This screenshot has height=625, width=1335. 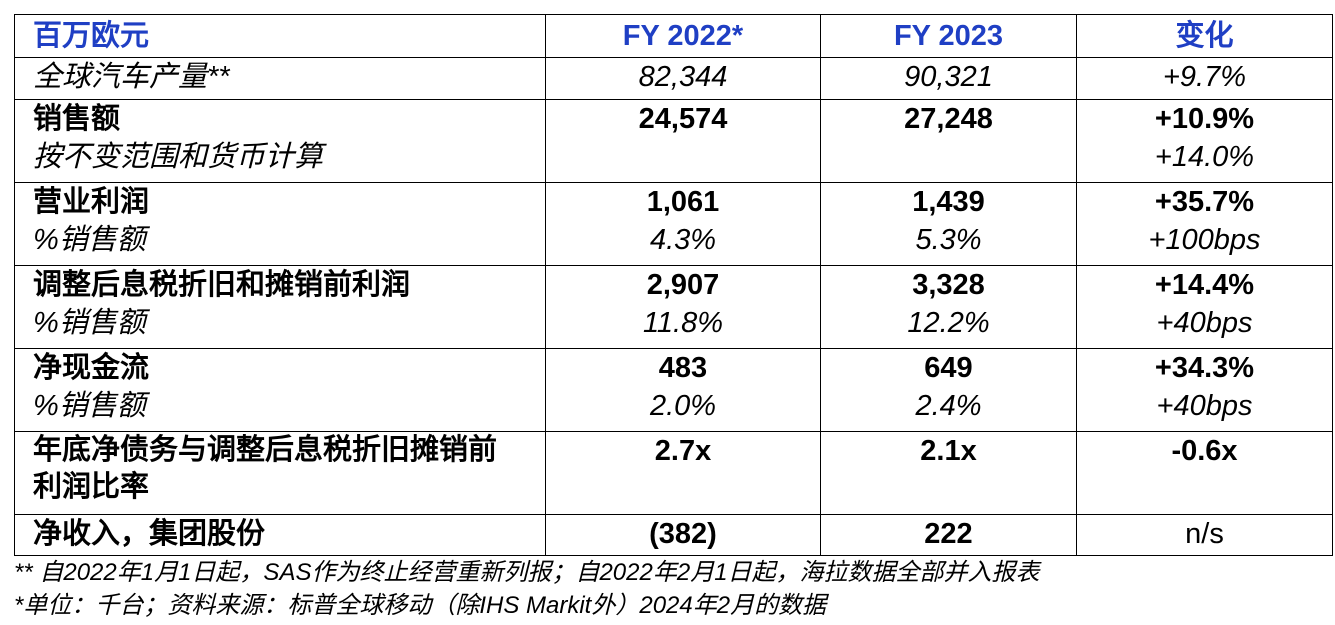 I want to click on cell: 24,574, so click(x=683, y=141).